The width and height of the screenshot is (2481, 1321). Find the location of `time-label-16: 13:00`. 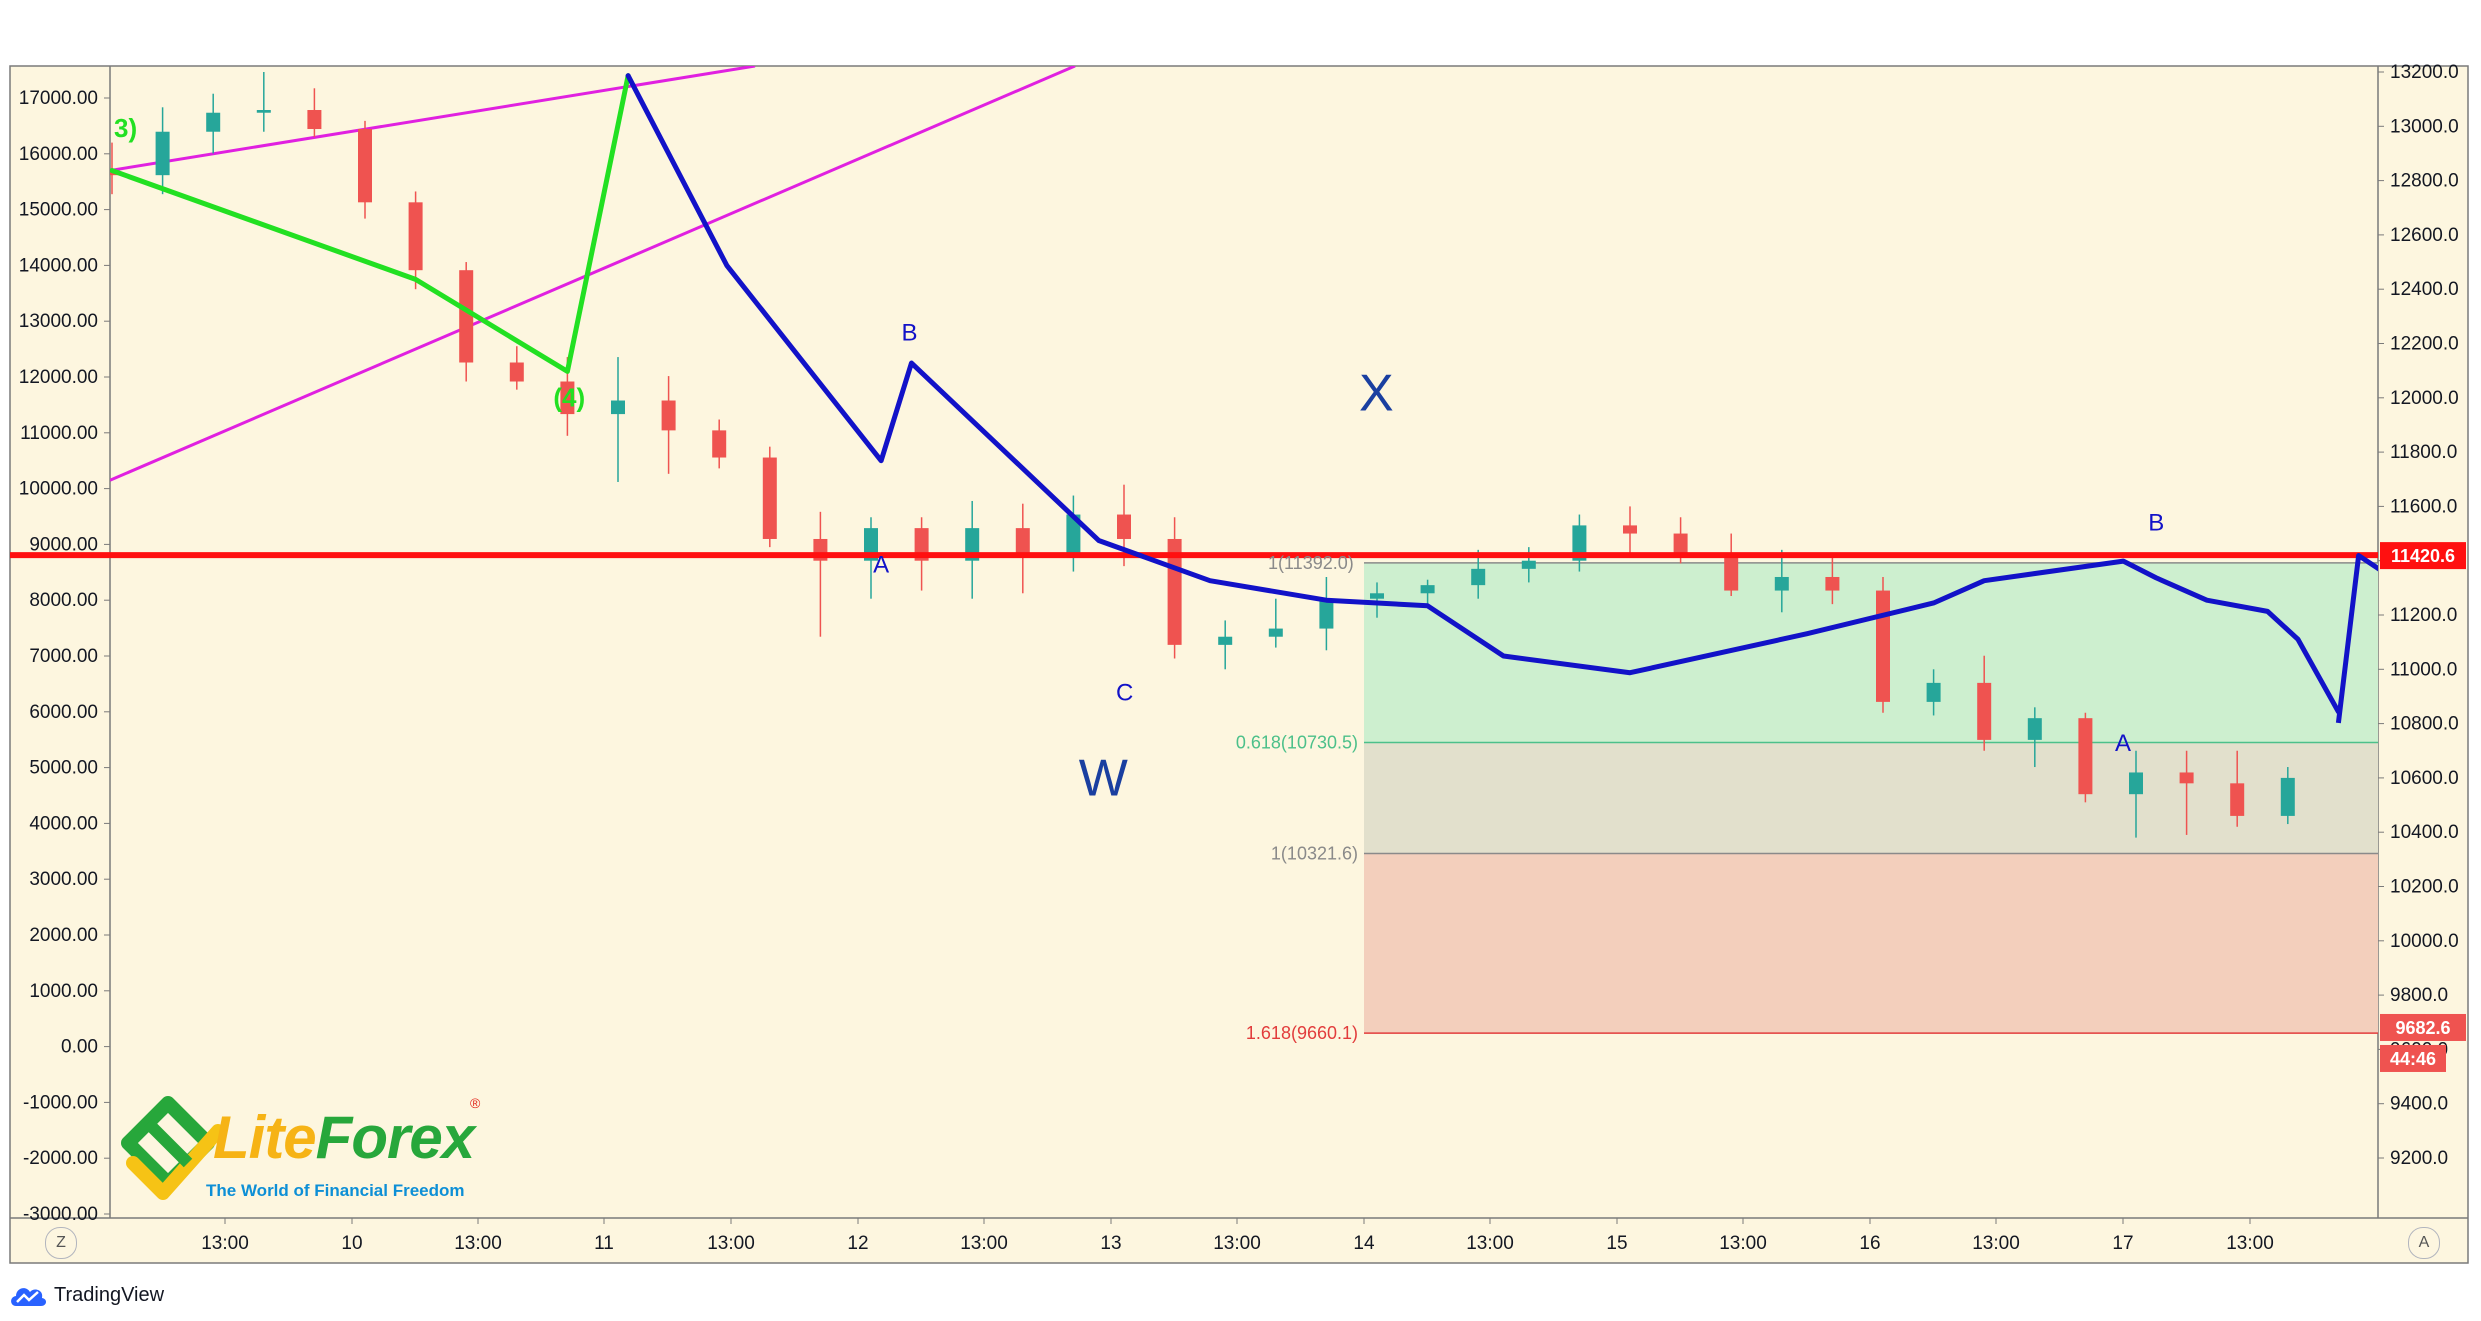

time-label-16: 13:00 is located at coordinates (2250, 1243).